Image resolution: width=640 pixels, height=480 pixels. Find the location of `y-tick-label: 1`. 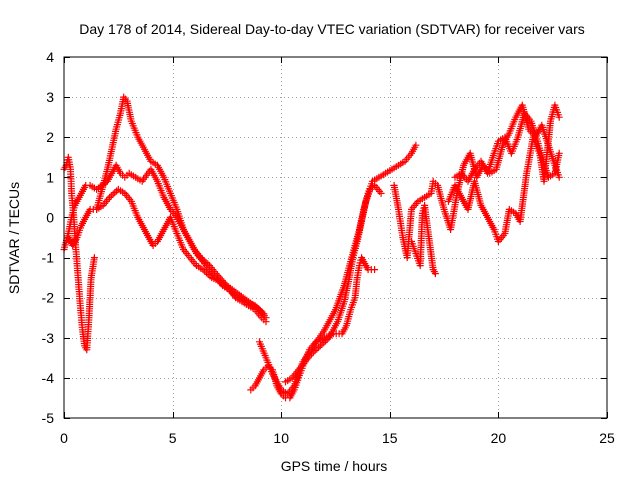

y-tick-label: 1 is located at coordinates (50, 177).